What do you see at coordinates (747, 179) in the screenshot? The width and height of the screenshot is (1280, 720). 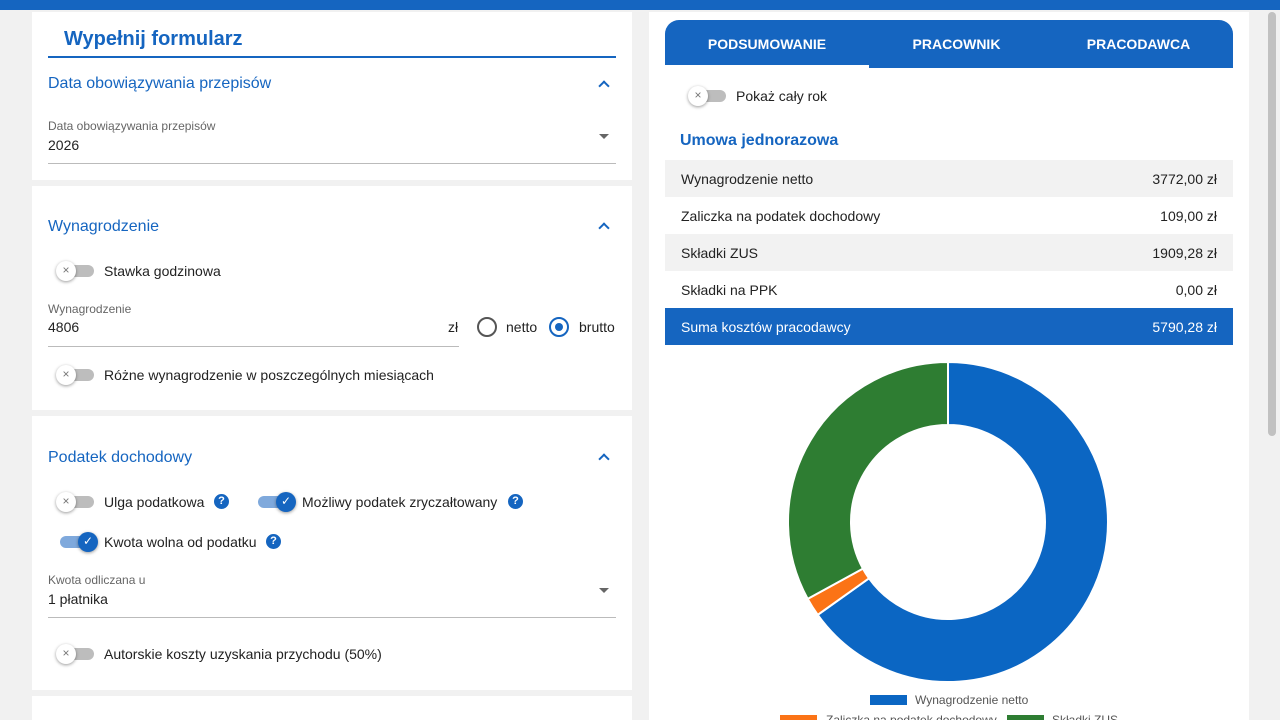 I see `row-label: Wynagrodzenie netto` at bounding box center [747, 179].